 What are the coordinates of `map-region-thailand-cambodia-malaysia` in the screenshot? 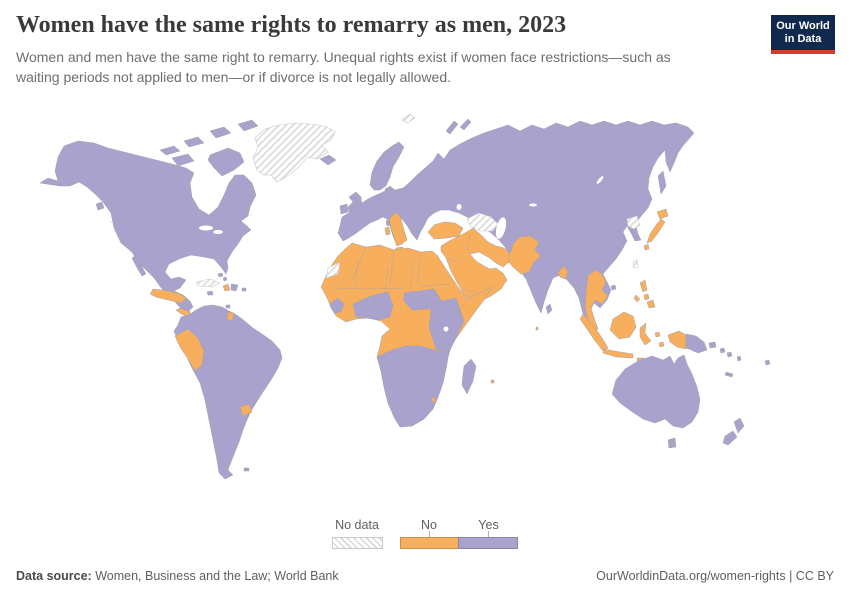 It's located at (596, 301).